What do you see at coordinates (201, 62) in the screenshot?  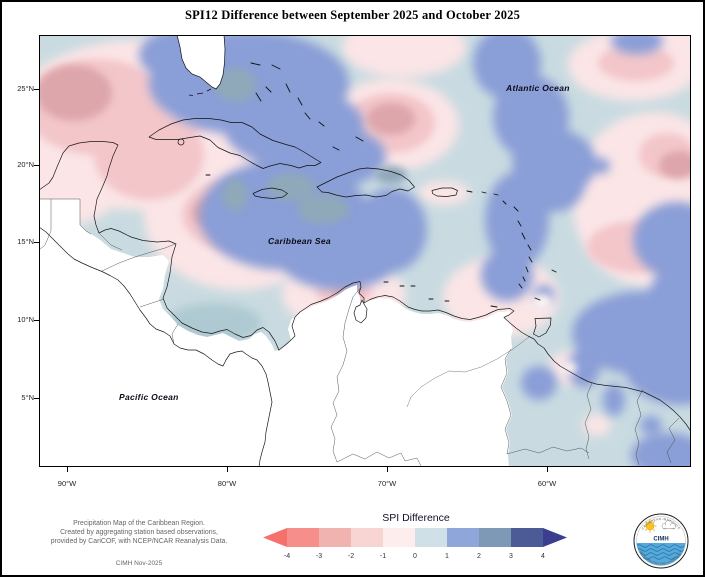 I see `florida-coastline` at bounding box center [201, 62].